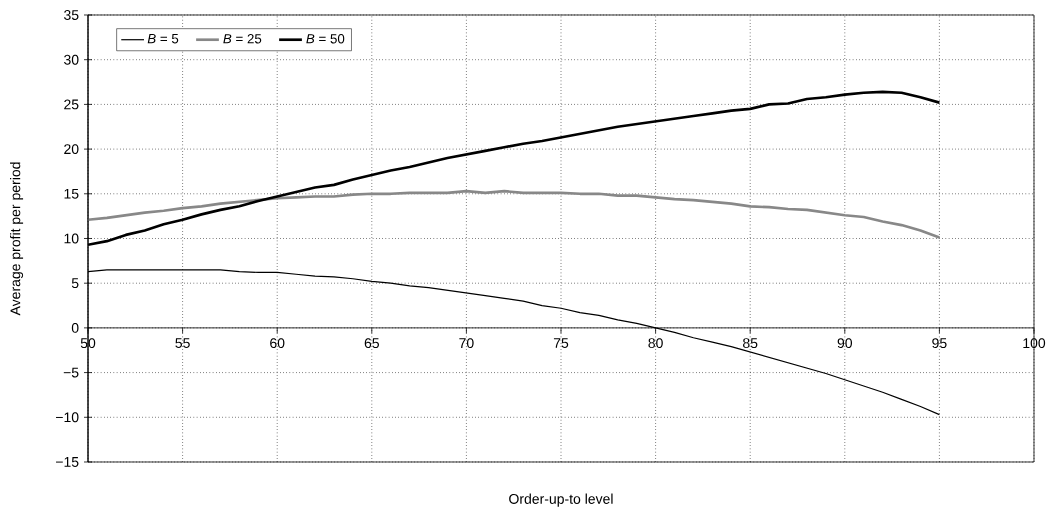 Image resolution: width=1052 pixels, height=527 pixels. Describe the element at coordinates (939, 343) in the screenshot. I see `x-tick-label: 95` at that location.